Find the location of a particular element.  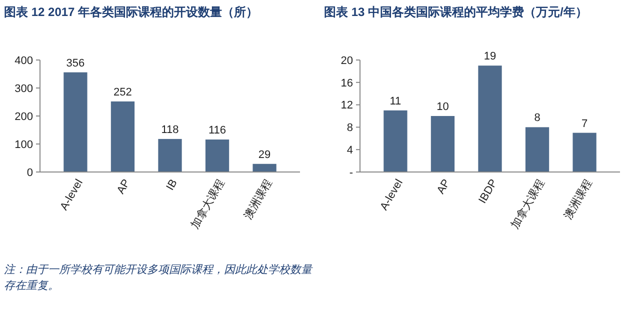

data-label: 29 is located at coordinates (264, 154).